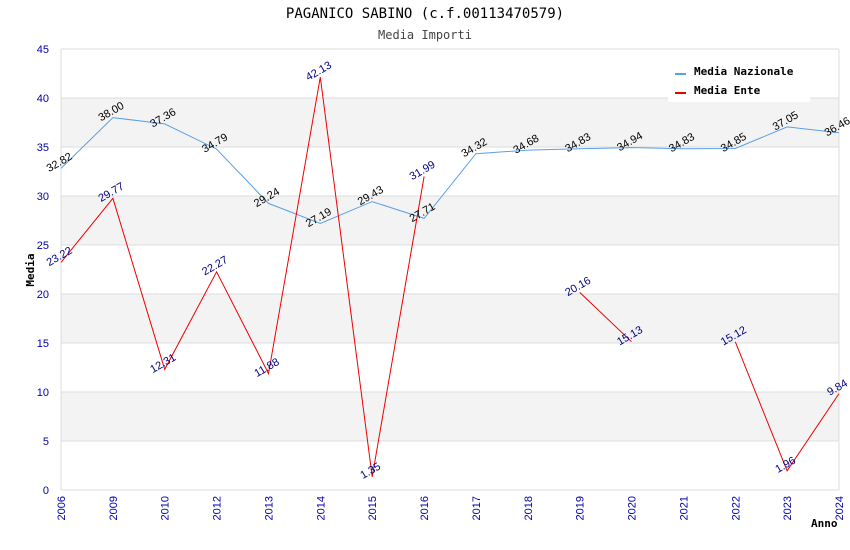 The width and height of the screenshot is (850, 550). I want to click on x-axis-label: Anno, so click(824, 523).